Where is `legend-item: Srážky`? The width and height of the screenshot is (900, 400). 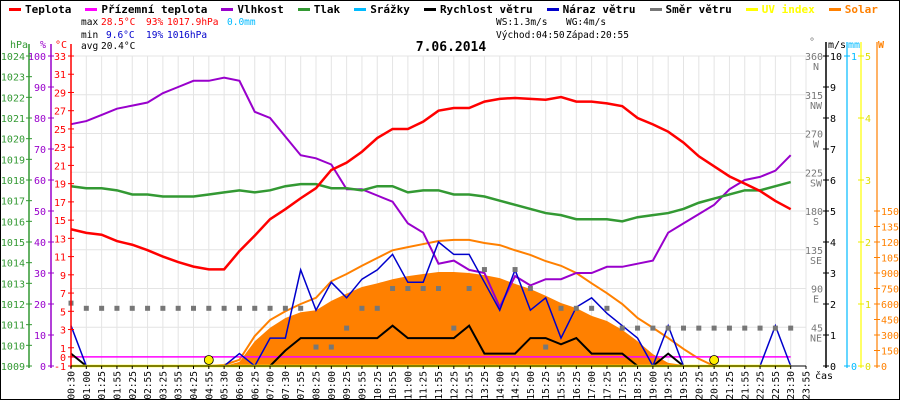
legend-item: Srážky is located at coordinates (382, 9).